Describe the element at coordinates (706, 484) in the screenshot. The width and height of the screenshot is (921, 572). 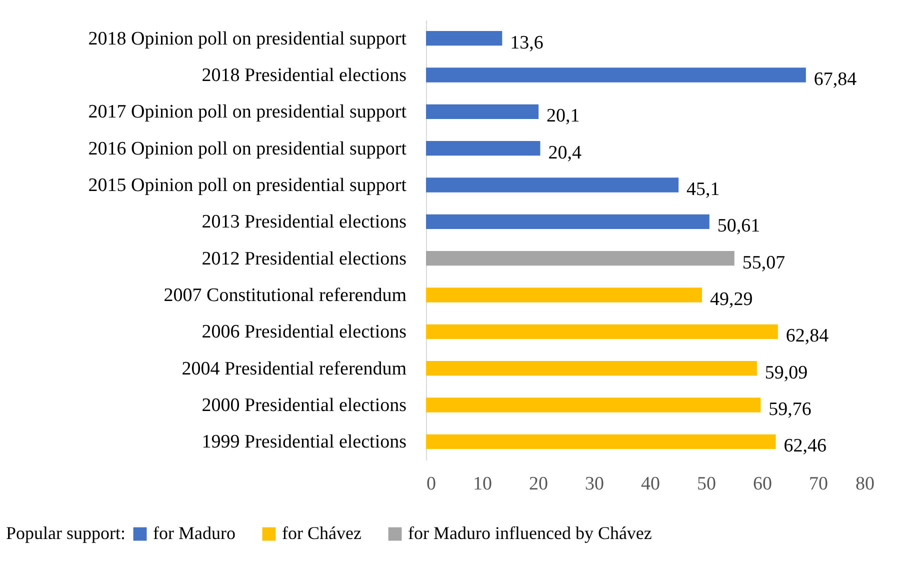
I see `x-tick-label: 50` at that location.